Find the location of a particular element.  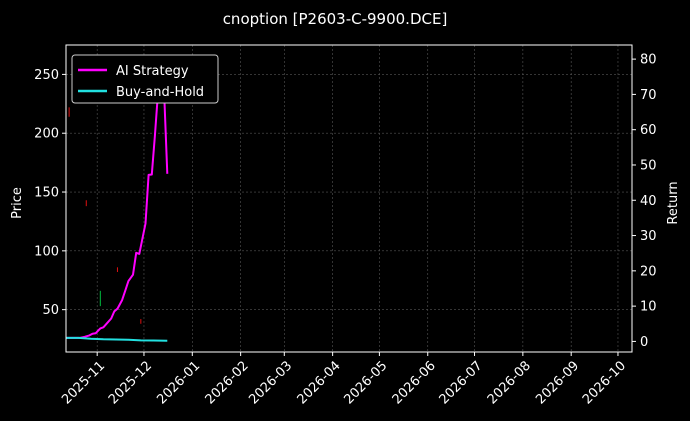

y-right-axis-label: Return is located at coordinates (673, 202).